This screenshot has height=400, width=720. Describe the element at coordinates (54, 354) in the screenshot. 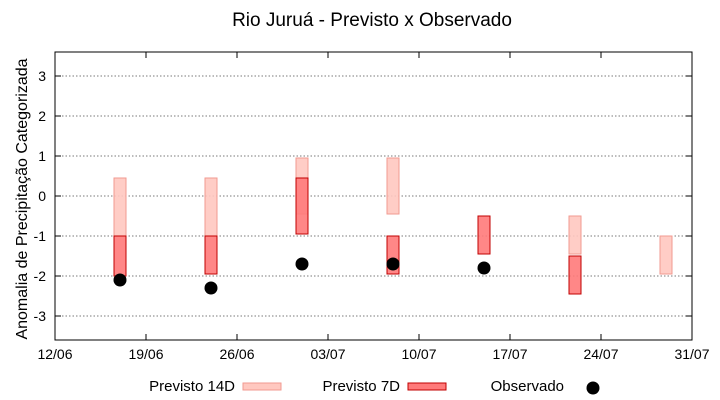

I see `x-tick-label: 12/06` at that location.